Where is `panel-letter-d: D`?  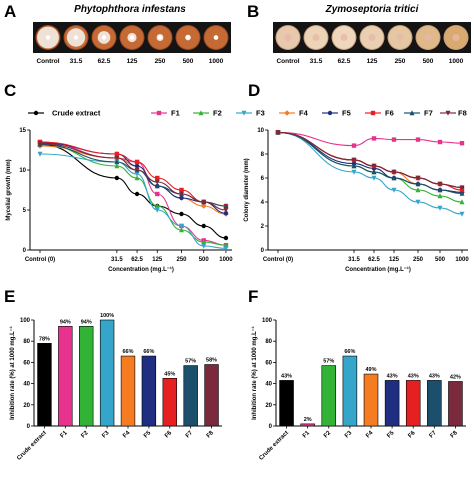
panel-letter-d: D is located at coordinates (254, 90).